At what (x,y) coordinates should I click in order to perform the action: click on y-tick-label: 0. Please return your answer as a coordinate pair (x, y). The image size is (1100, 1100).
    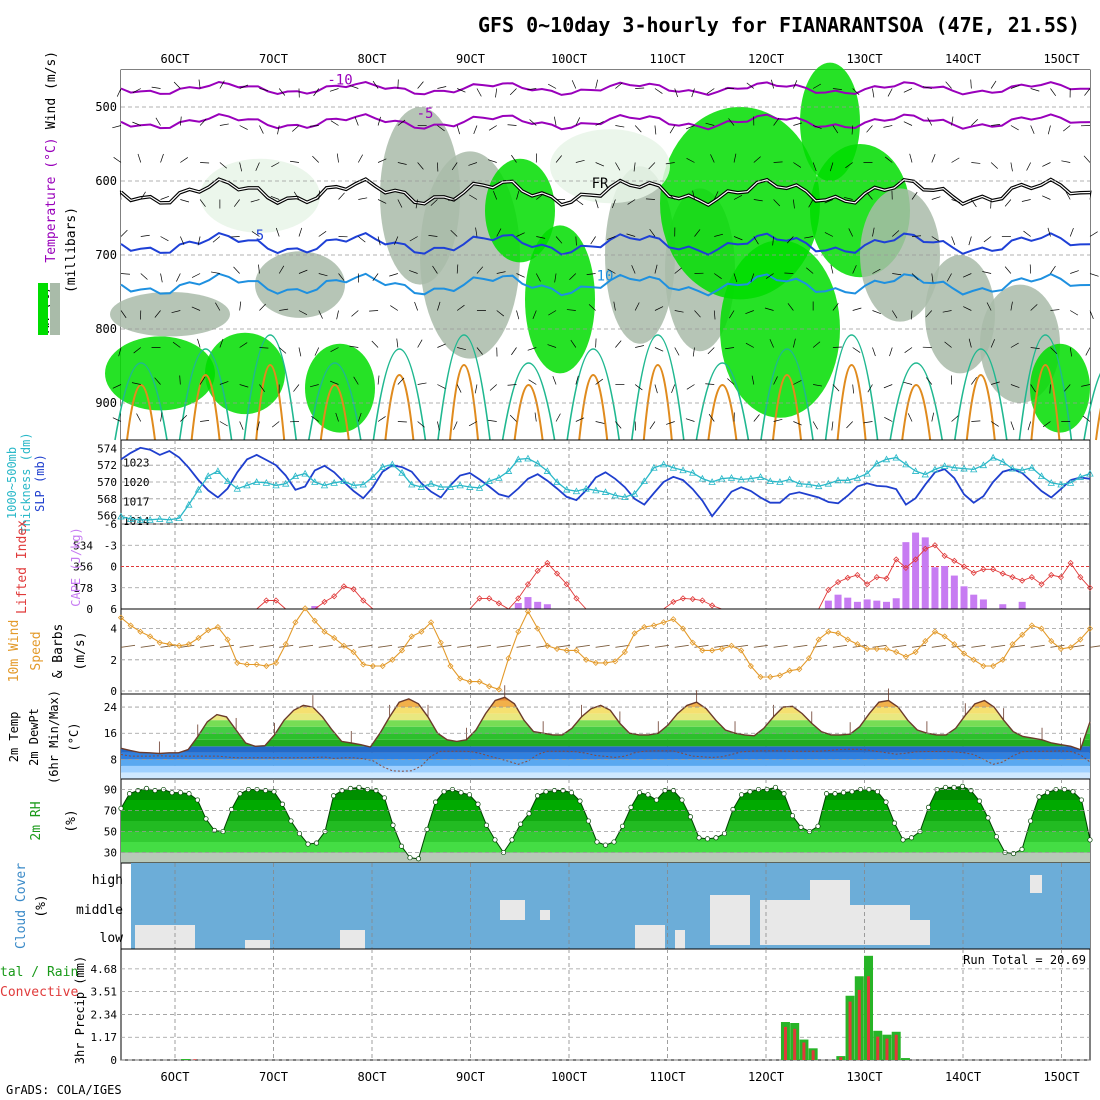
    Looking at the image, I should click on (113, 567).